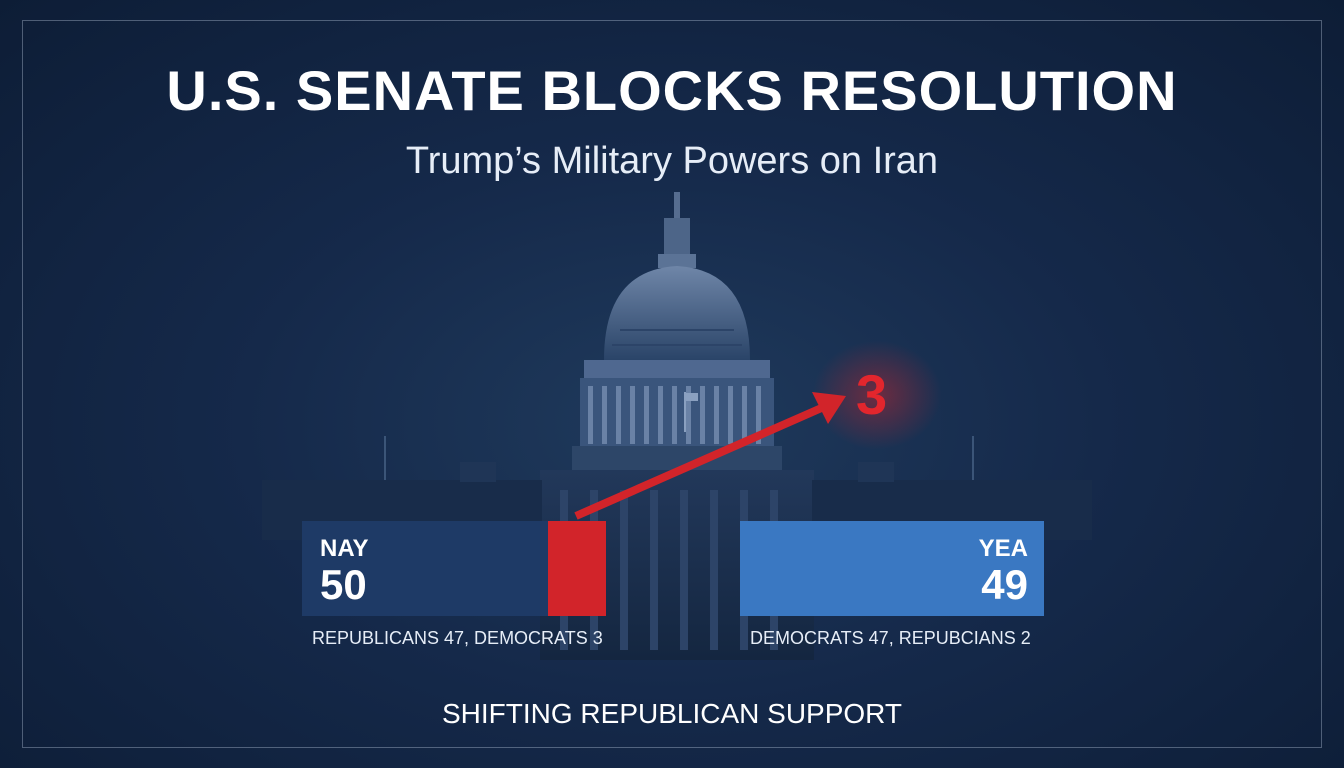 Image resolution: width=1344 pixels, height=768 pixels. I want to click on footer-caption: SHIFTING REPUBLICAN SUPPORT, so click(671, 713).